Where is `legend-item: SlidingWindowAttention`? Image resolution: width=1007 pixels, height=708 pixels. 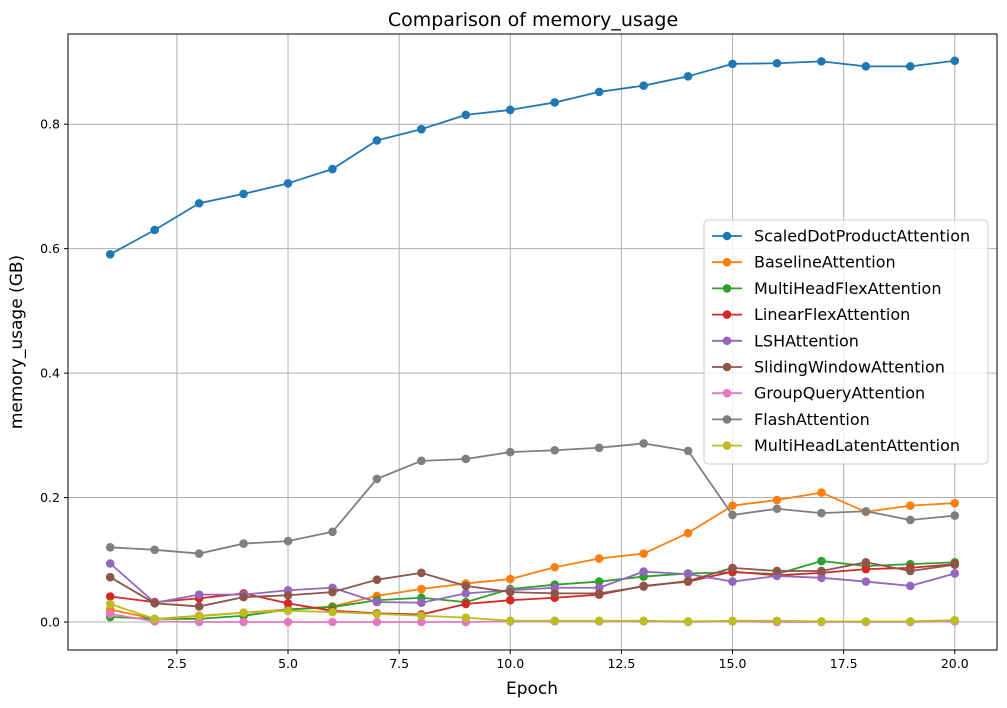
legend-item: SlidingWindowAttention is located at coordinates (828, 367).